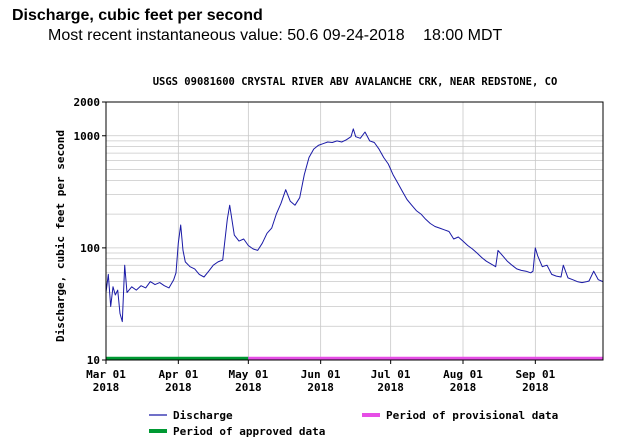 Image resolution: width=624 pixels, height=447 pixels. Describe the element at coordinates (90, 248) in the screenshot. I see `y-tick-label: 100` at that location.